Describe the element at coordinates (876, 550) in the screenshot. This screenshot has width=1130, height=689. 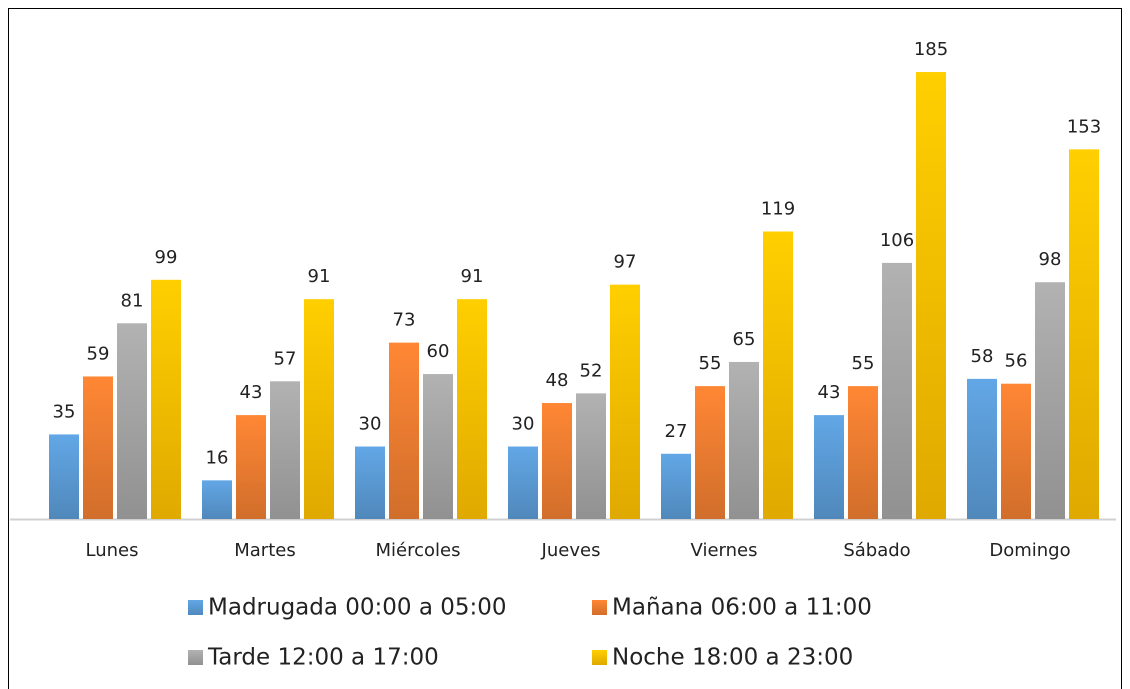
I see `x-tick-label: Sábado` at that location.